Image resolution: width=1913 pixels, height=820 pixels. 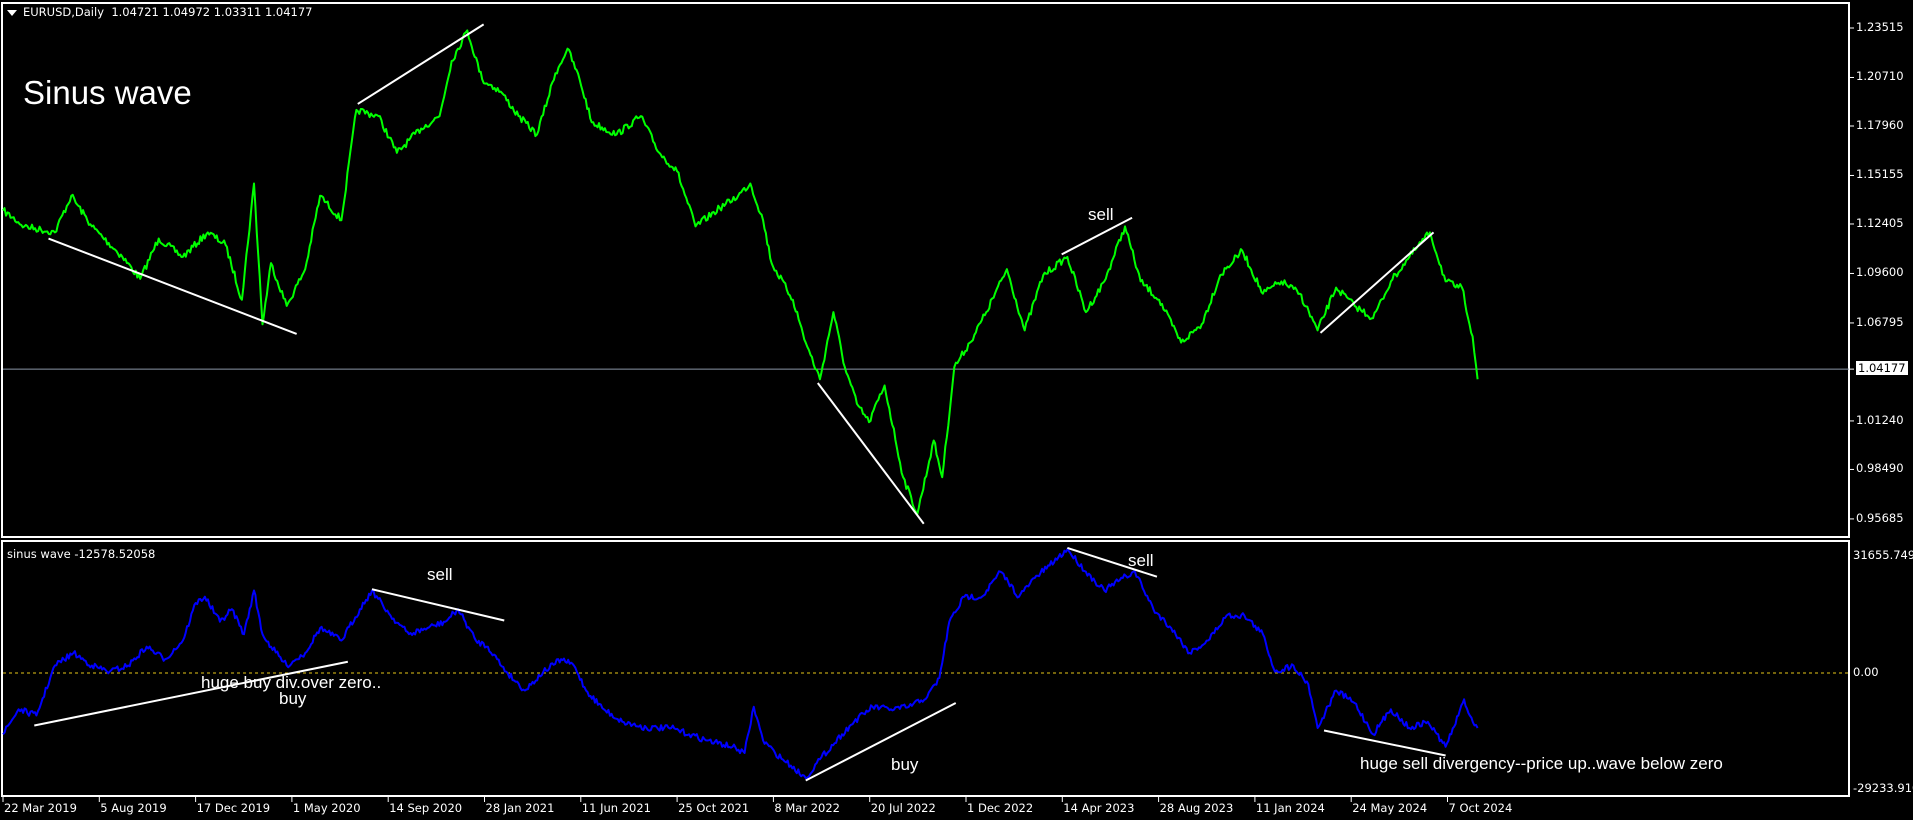 What do you see at coordinates (326, 808) in the screenshot?
I see `time-tick-label: 1 May 2020` at bounding box center [326, 808].